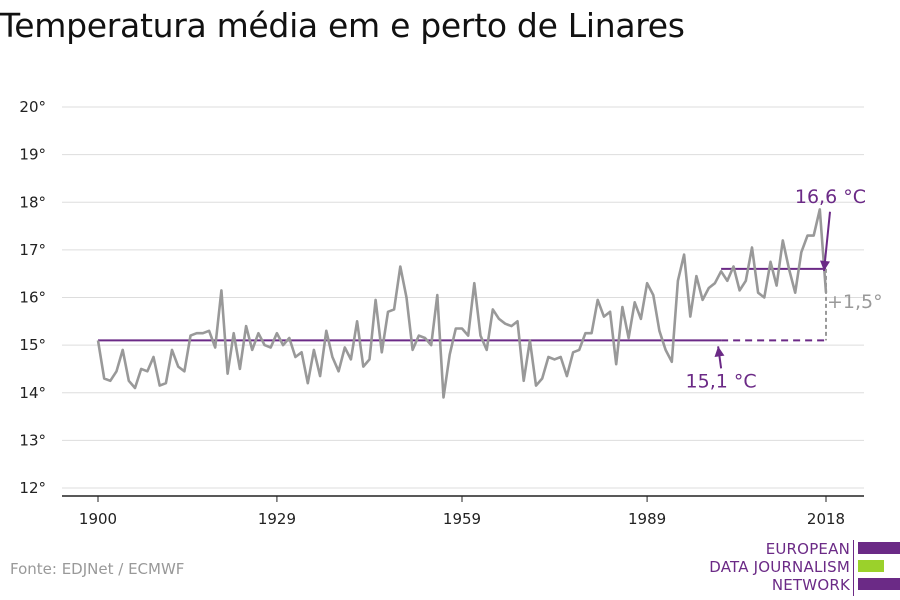  What do you see at coordinates (879, 548) in the screenshot?
I see `logo-bar-purple` at bounding box center [879, 548].